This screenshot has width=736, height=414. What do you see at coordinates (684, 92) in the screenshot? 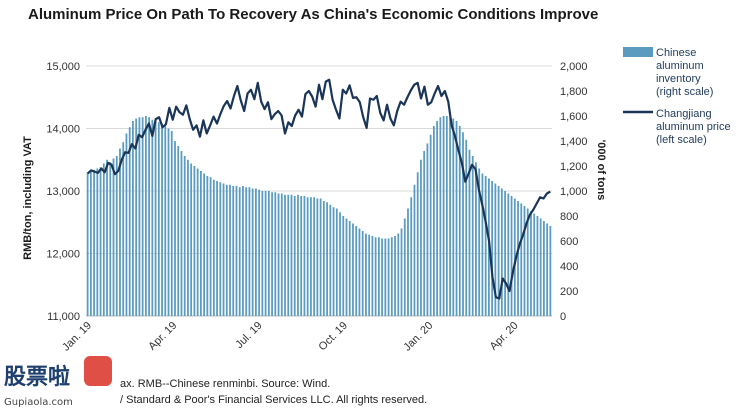
I see `legend-text-line: (right scale)` at bounding box center [684, 92].